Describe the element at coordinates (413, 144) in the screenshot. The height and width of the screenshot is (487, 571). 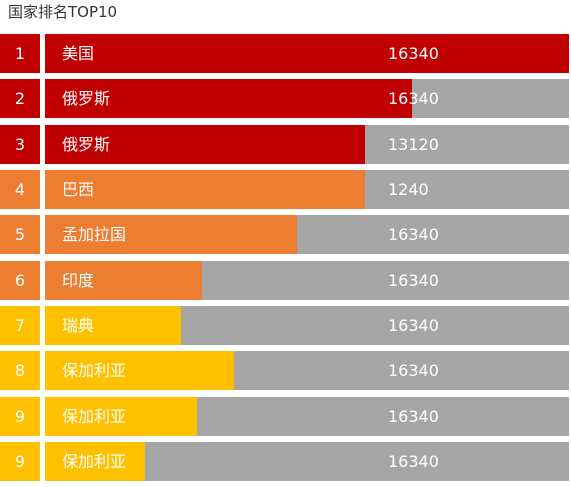
I see `value-label: 13120` at that location.